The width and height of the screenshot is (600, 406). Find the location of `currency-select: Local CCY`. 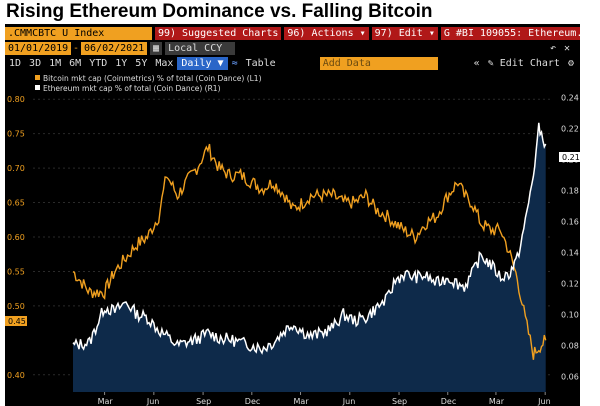

currency-select: Local CCY is located at coordinates (200, 48).